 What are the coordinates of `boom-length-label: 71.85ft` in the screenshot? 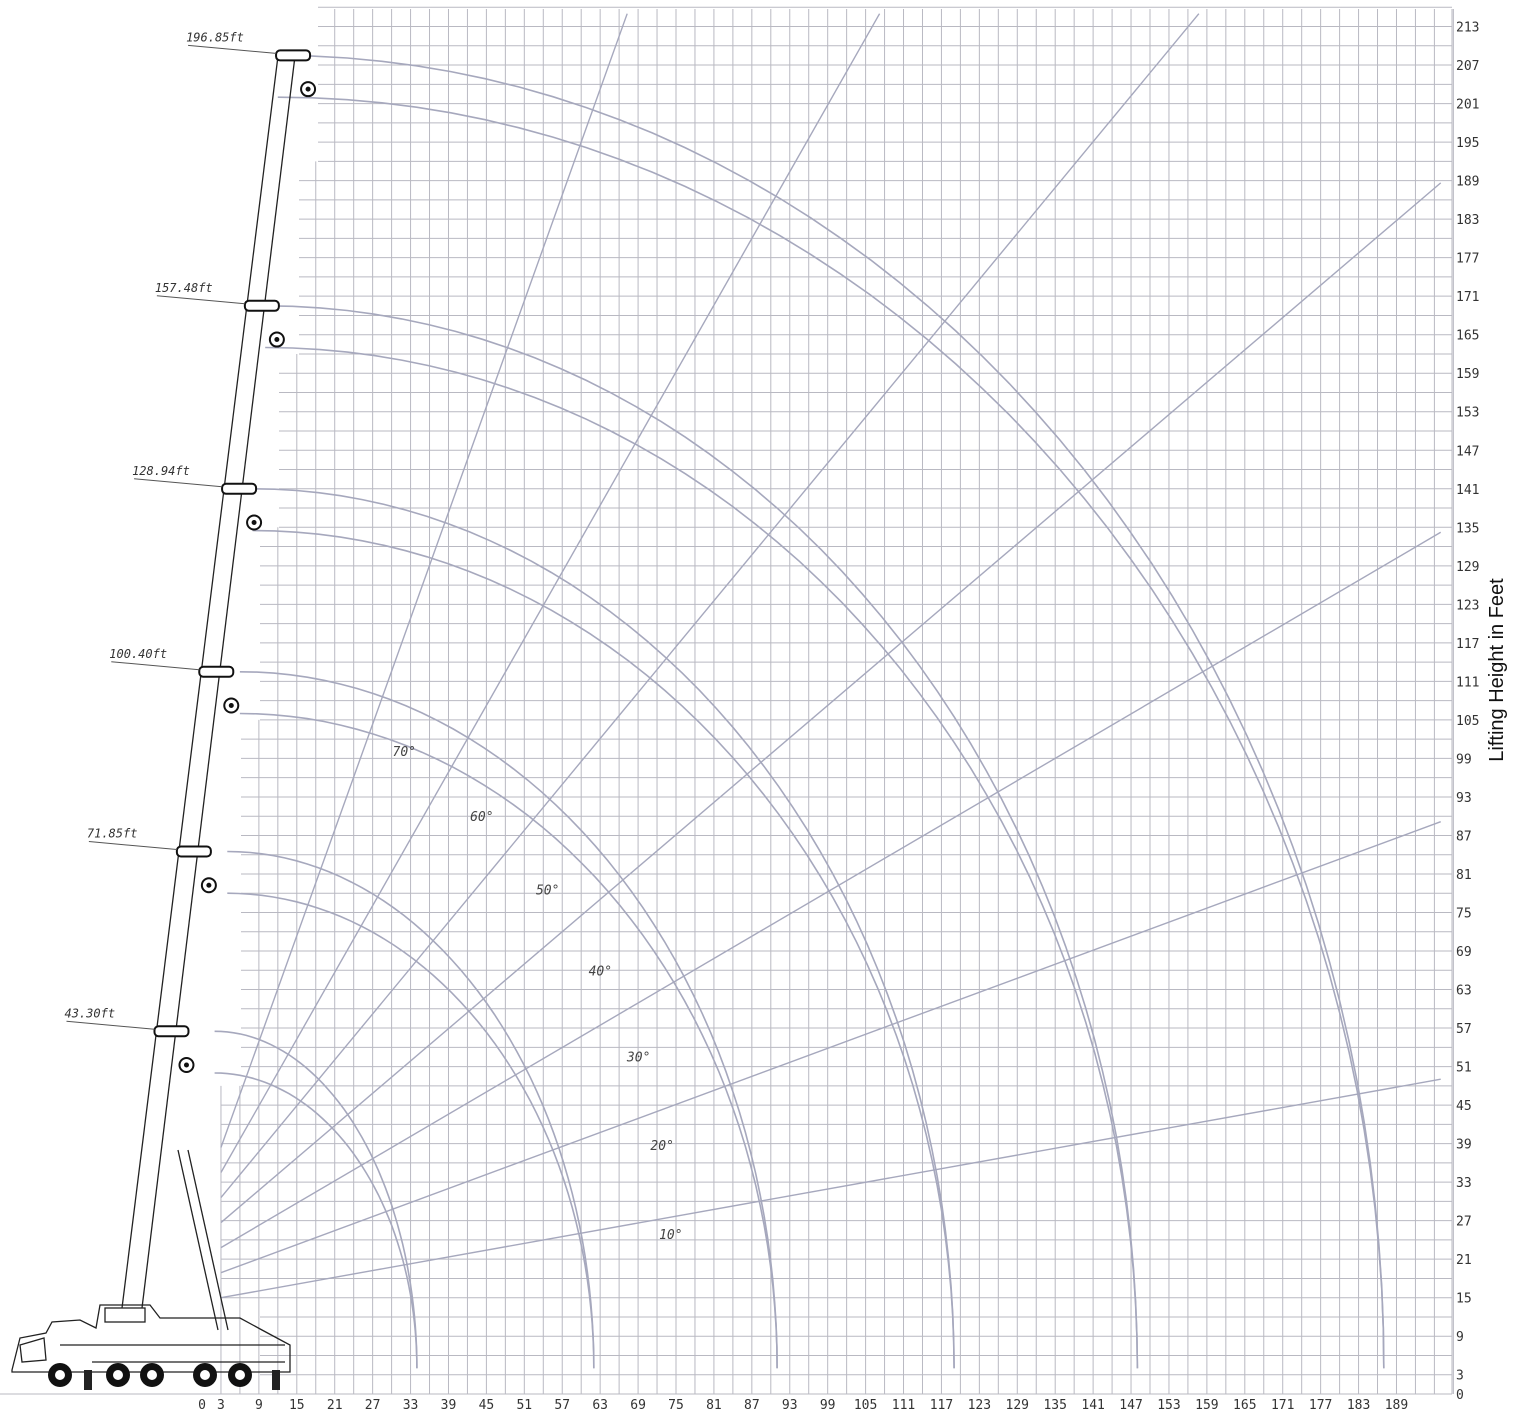 It's located at (112, 834).